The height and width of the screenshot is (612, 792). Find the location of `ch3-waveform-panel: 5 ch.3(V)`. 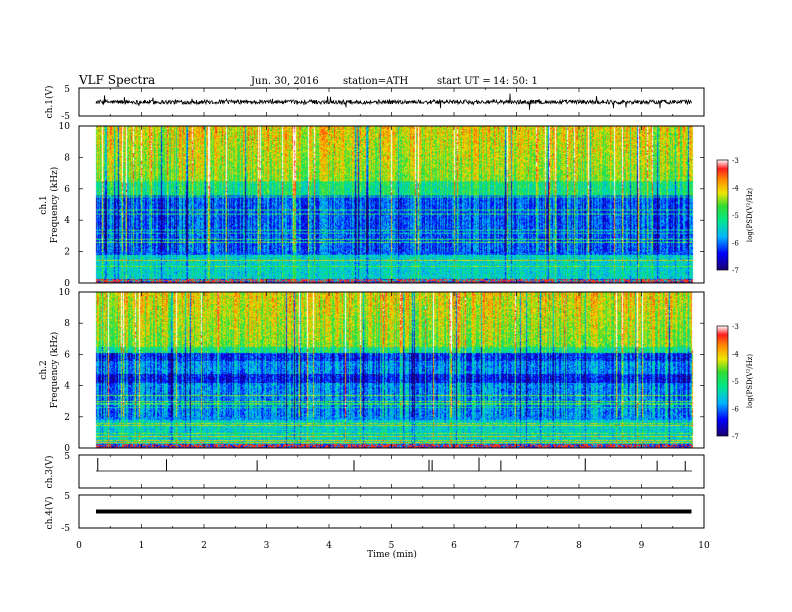

ch3-waveform-panel: 5 ch.3(V) is located at coordinates (374, 470).